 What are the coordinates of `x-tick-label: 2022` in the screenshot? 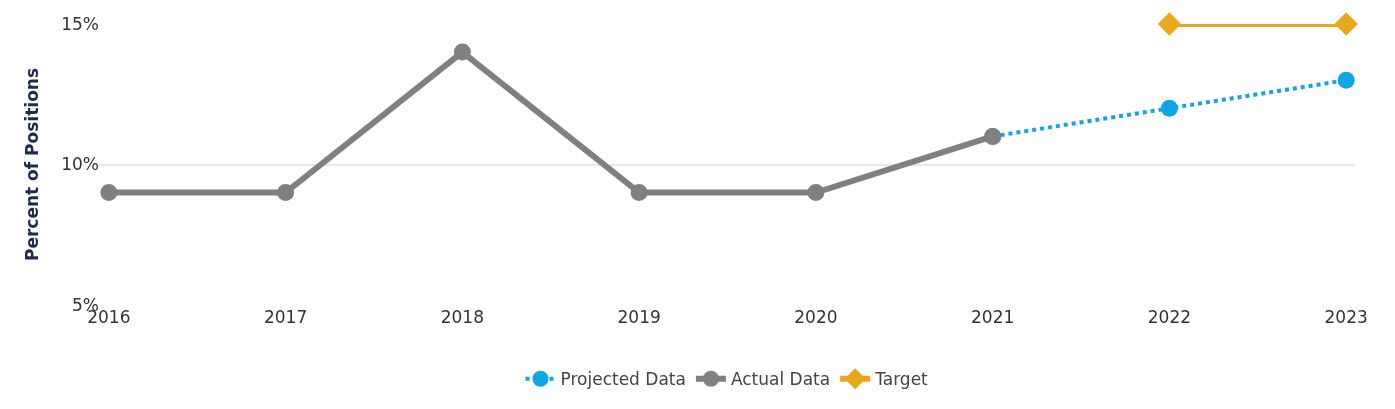 It's located at (1169, 317).